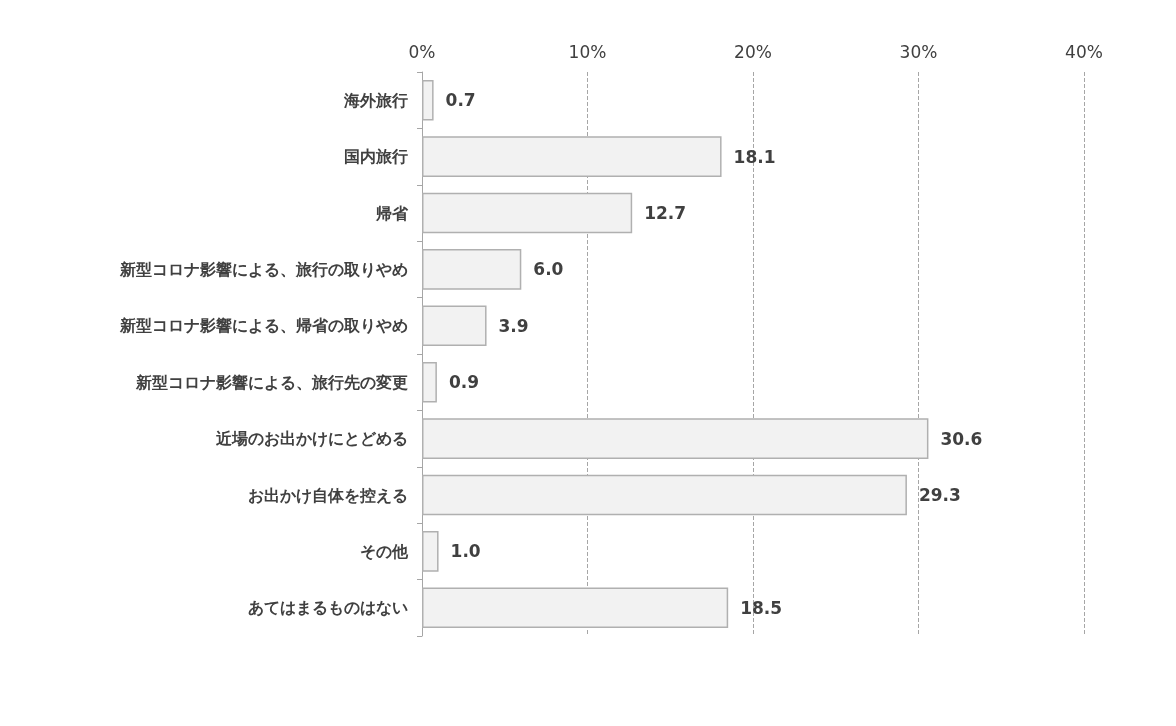 The image size is (1176, 726). What do you see at coordinates (271, 382) in the screenshot?
I see `y-tick-label: 新型コロナ影響による、旅行先の変更` at bounding box center [271, 382].